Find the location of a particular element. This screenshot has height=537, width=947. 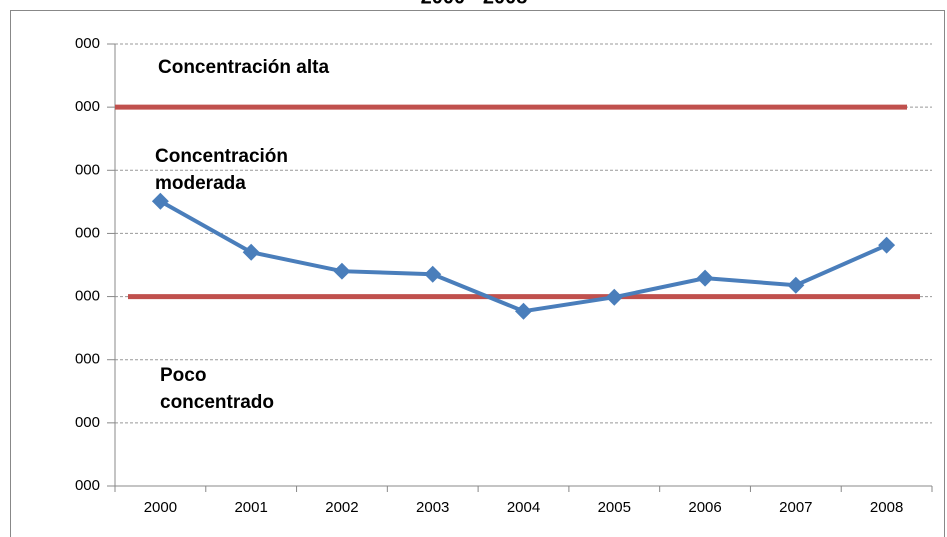

x-tick-label: 2004 is located at coordinates (523, 507).